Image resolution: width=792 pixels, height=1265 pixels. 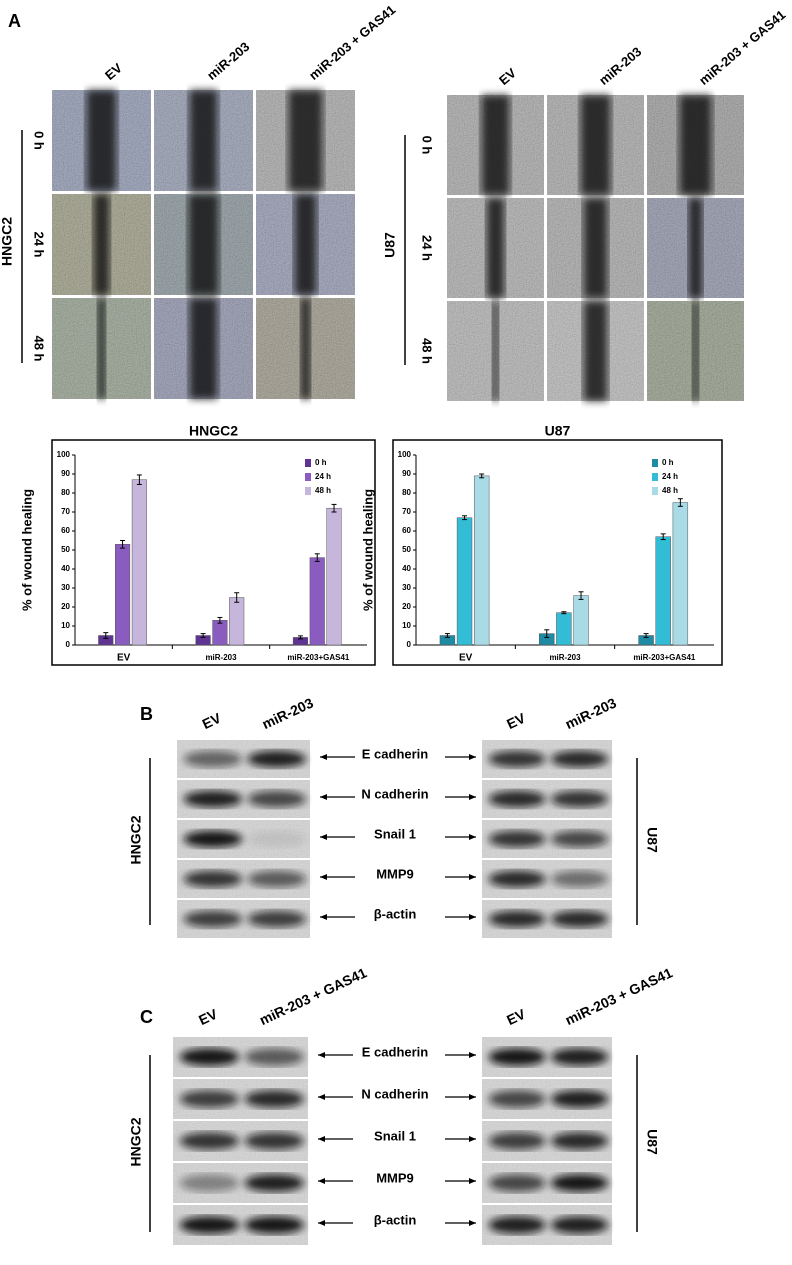 What do you see at coordinates (65, 530) in the screenshot?
I see `y-tick-label: 60` at bounding box center [65, 530].